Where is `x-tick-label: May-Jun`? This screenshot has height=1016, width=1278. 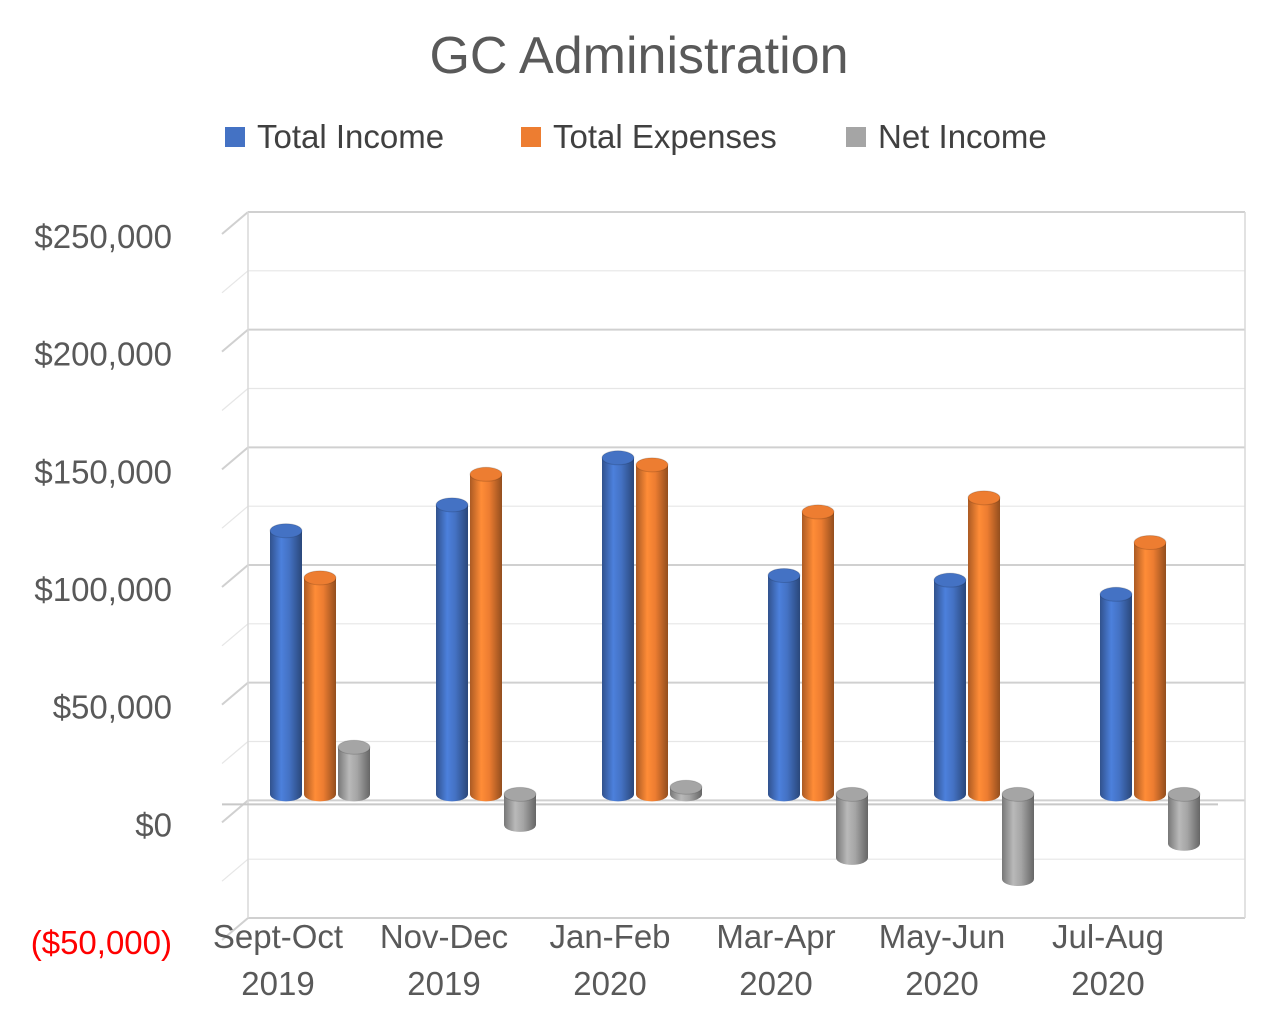 x-tick-label: May-Jun is located at coordinates (942, 936).